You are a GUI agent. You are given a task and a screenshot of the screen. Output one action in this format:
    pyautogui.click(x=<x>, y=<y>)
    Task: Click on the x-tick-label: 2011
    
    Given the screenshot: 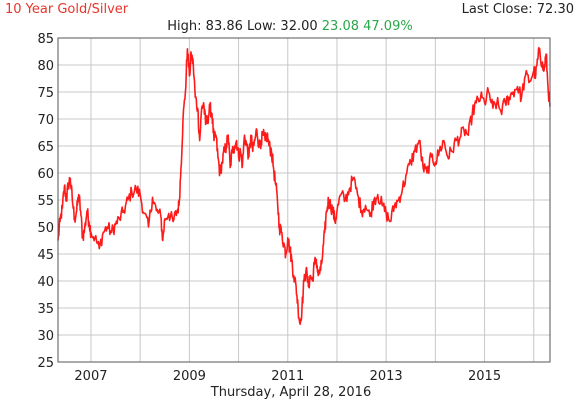 What is the action you would take?
    pyautogui.click(x=287, y=376)
    